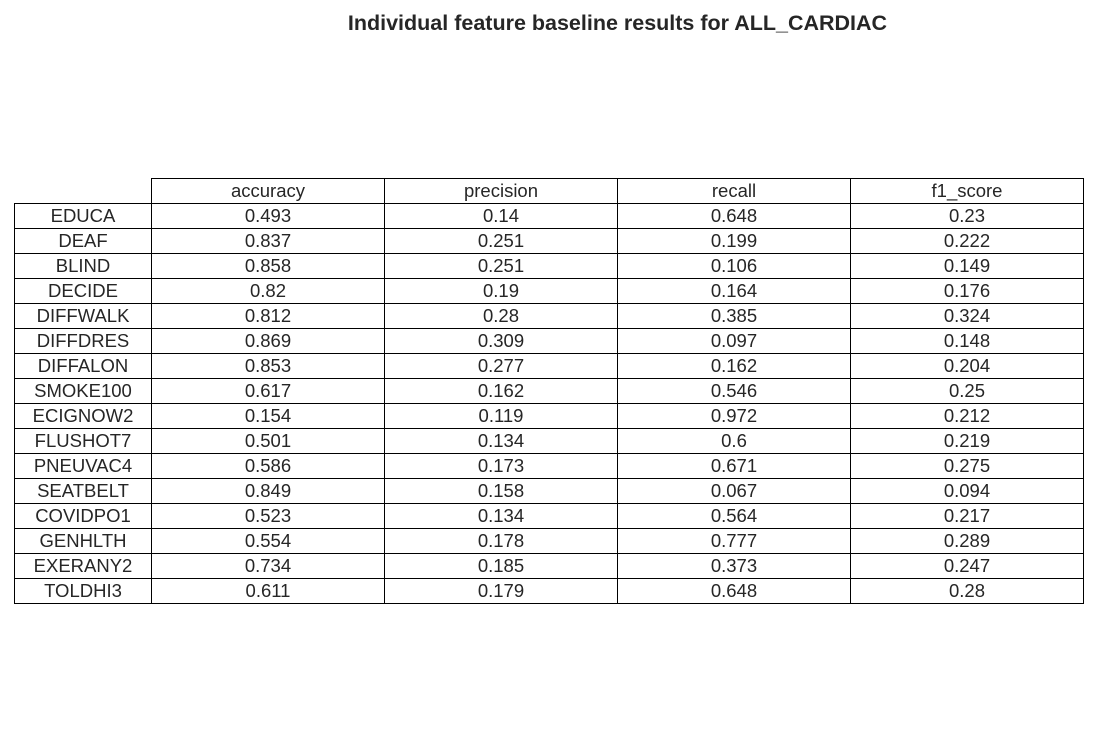 This screenshot has height=753, width=1096. Describe the element at coordinates (268, 441) in the screenshot. I see `cell-accuracy: 0.501` at that location.